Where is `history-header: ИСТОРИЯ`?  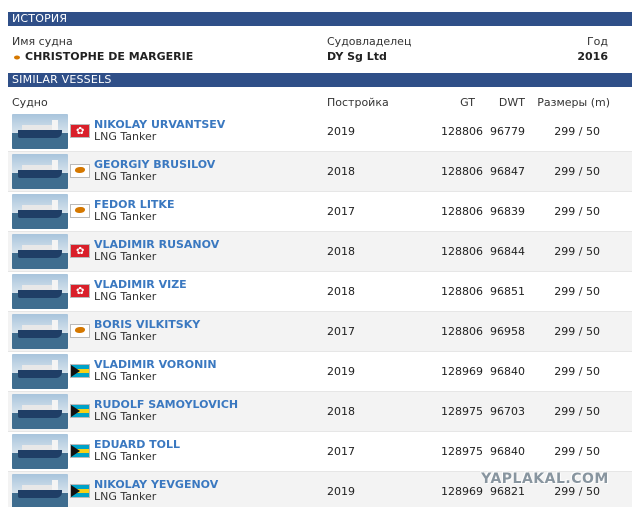
history-header: ИСТОРИЯ is located at coordinates (320, 19).